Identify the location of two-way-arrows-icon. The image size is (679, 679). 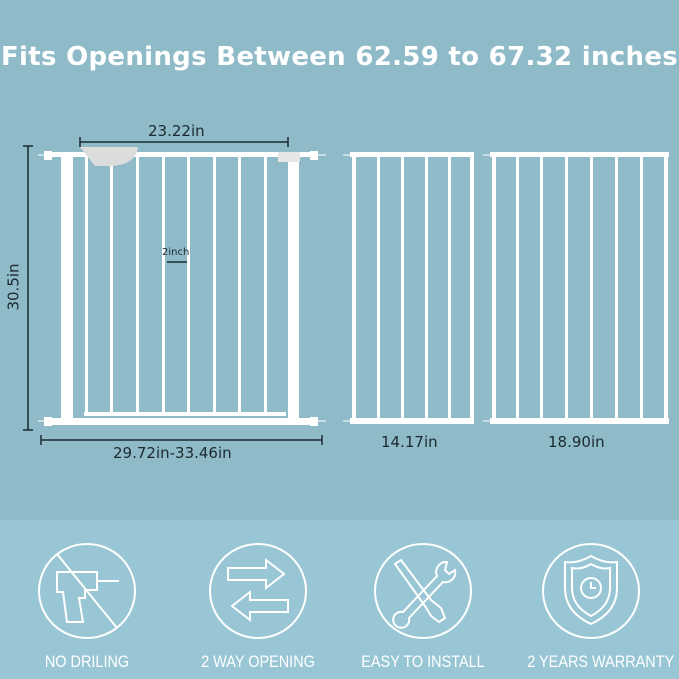
(258, 591).